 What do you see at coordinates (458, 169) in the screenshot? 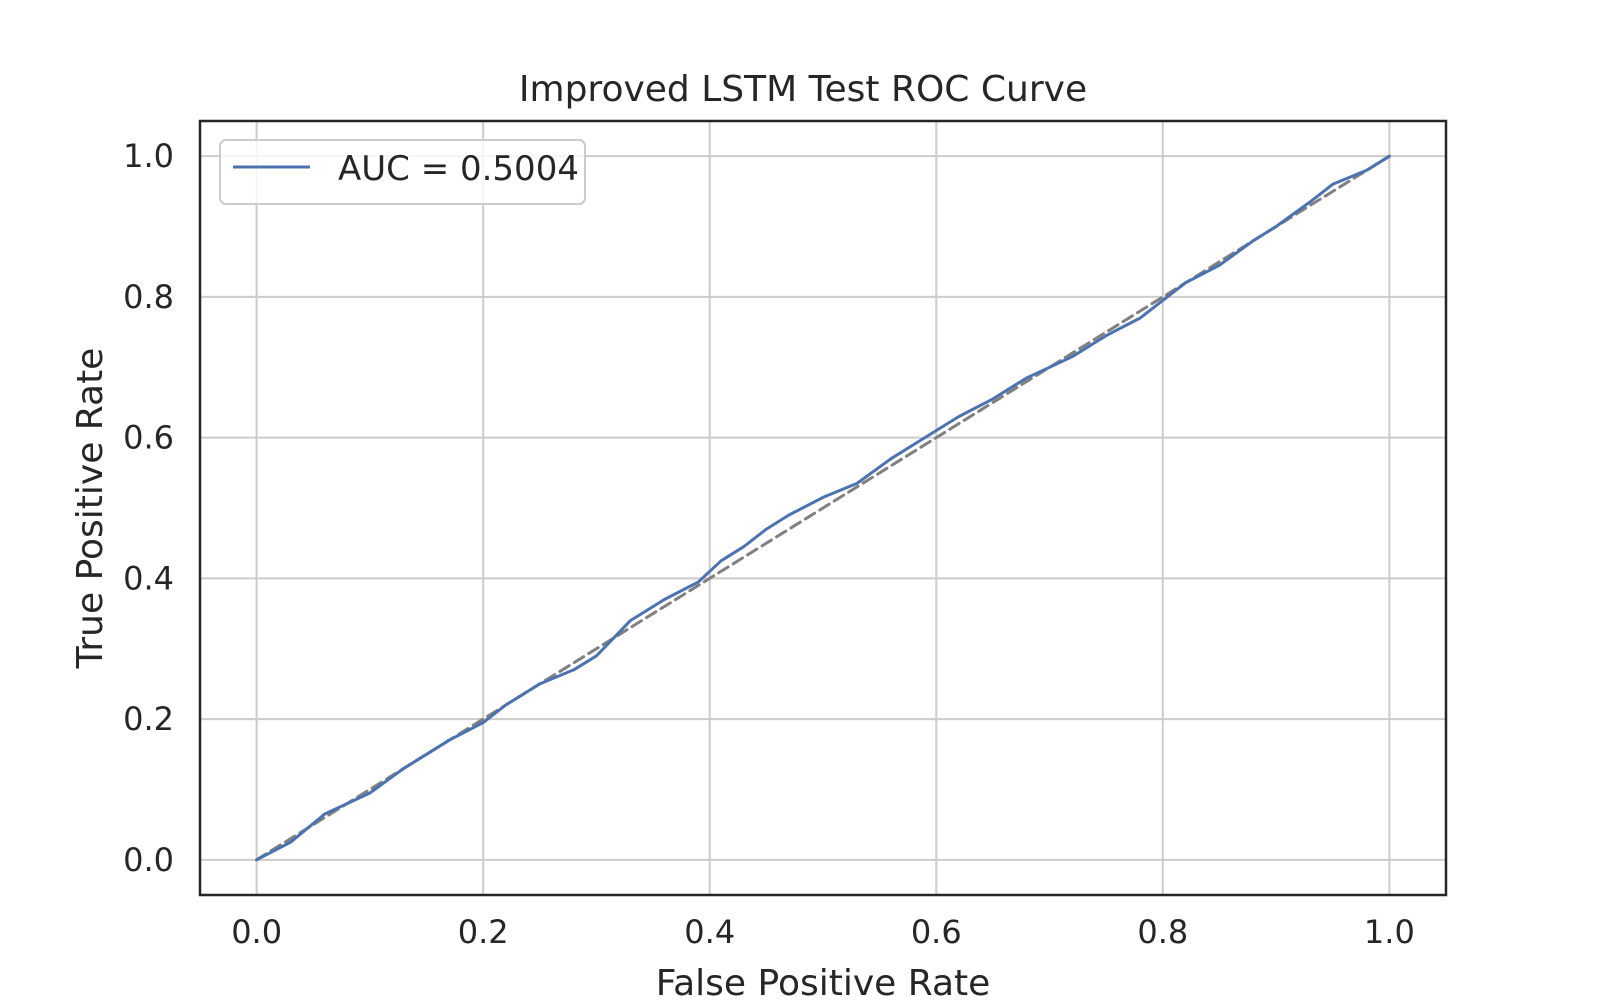
I see `legend-label: AUC = 0.5004` at bounding box center [458, 169].